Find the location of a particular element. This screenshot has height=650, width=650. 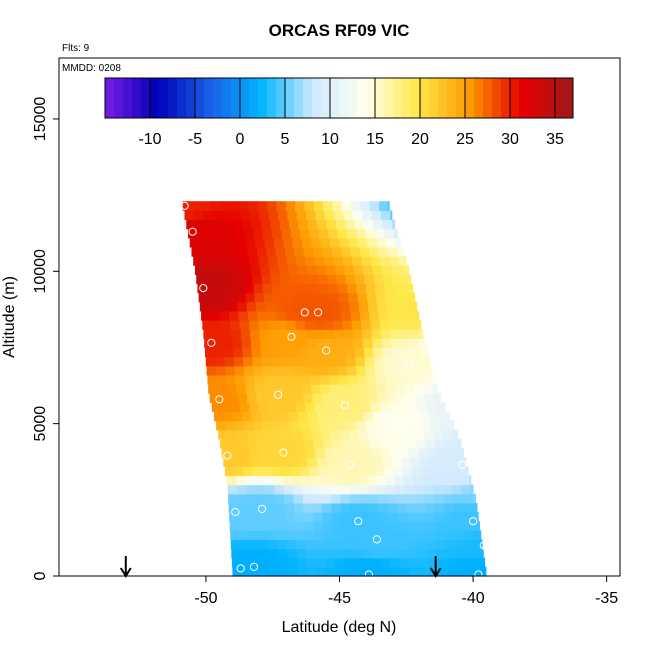

colorbar-tick-label: 15 is located at coordinates (375, 139).